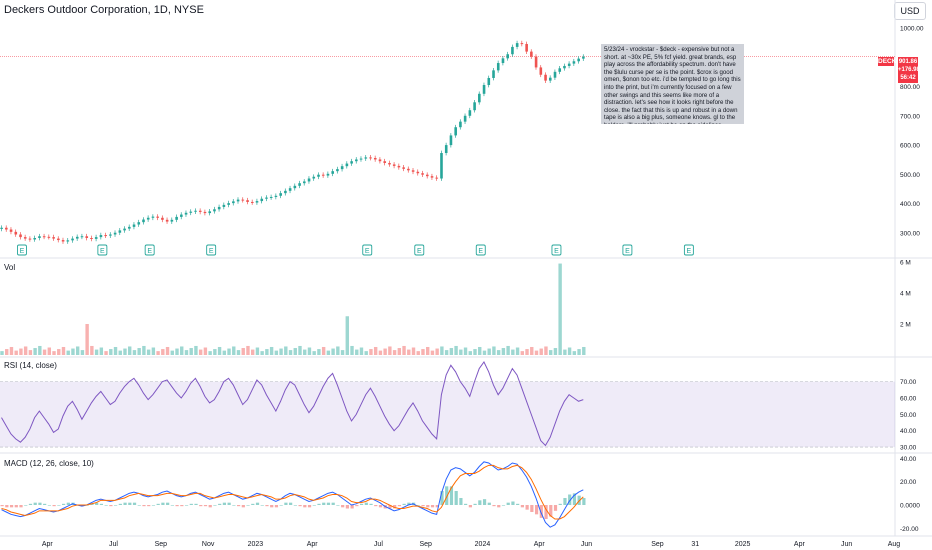 This screenshot has width=932, height=550. Describe the element at coordinates (908, 382) in the screenshot. I see `rsi-tick-label: 70.00` at that location.